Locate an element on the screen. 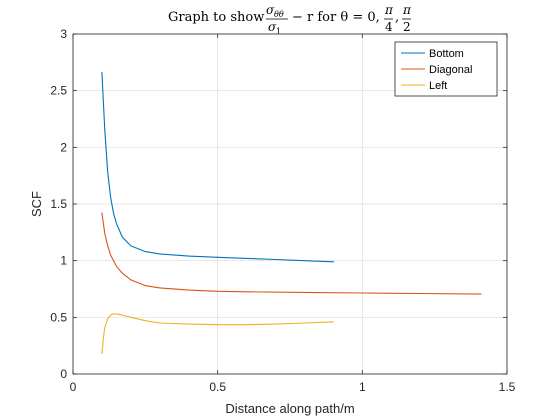 This screenshot has width=560, height=420. y-tick-label: 3 is located at coordinates (63, 34).